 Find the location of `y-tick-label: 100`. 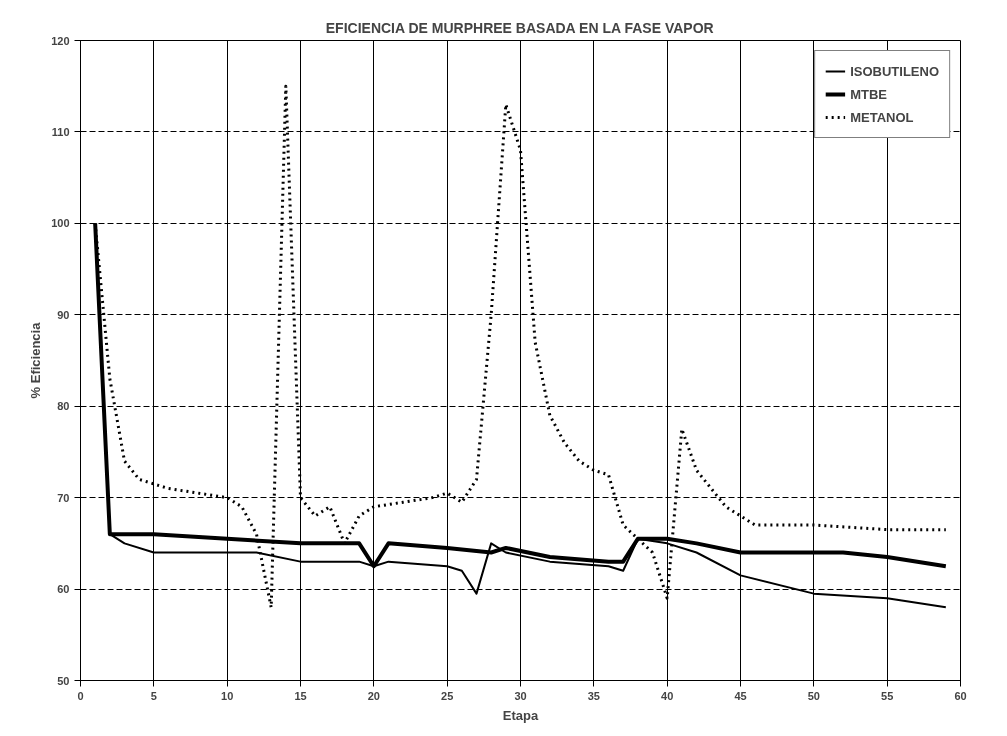

y-tick-label: 100 is located at coordinates (60, 223).